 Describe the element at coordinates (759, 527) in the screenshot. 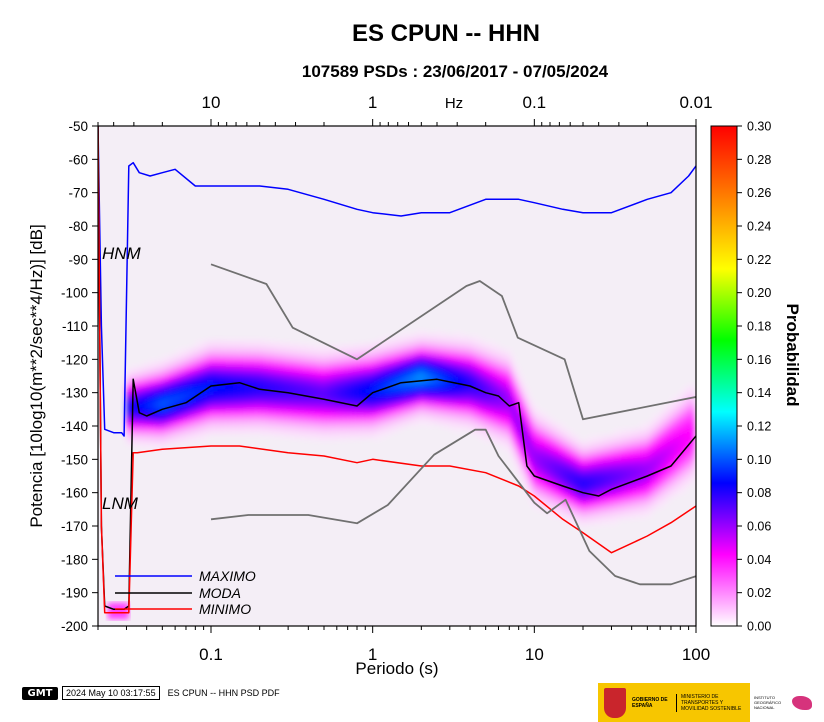

I see `colorbar-tick-label: 0.06` at that location.